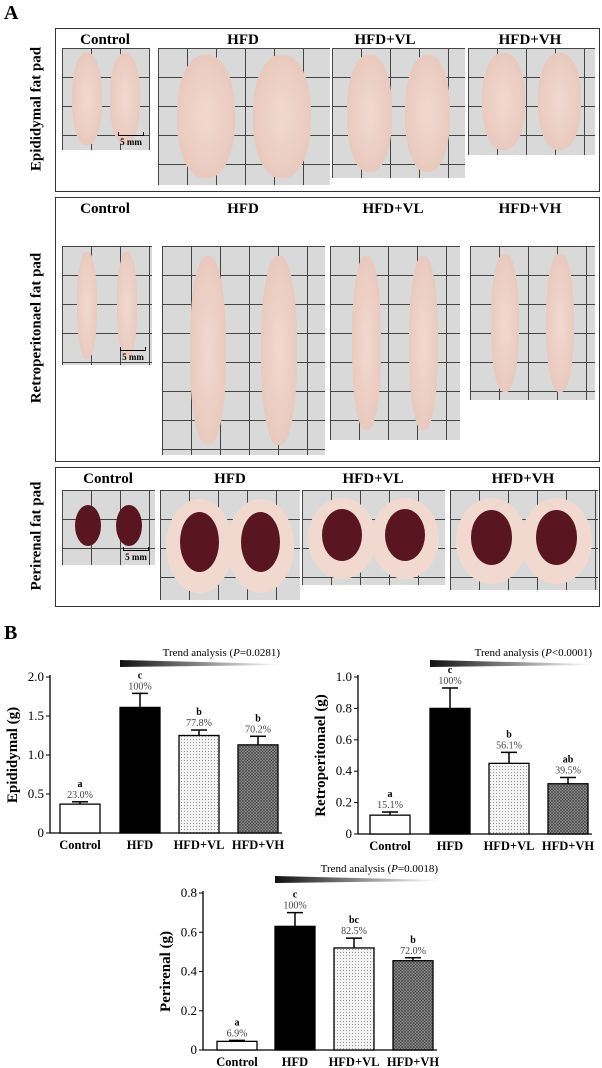 This screenshot has width=602, height=1068. I want to click on percent-label: 77.8%, so click(199, 723).